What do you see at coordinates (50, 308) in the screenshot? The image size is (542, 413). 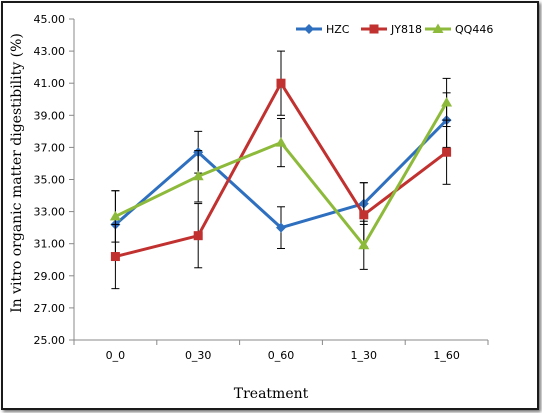 I see `y-tick-label: 27.00` at bounding box center [50, 308].